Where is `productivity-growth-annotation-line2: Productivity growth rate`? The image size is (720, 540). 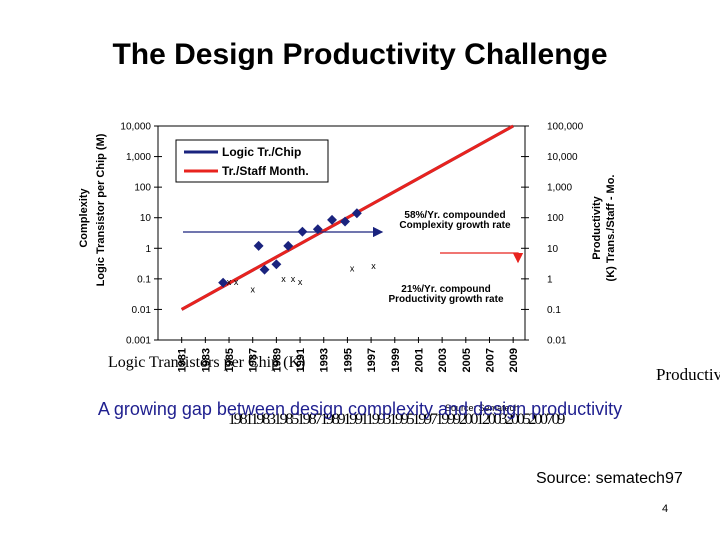 productivity-growth-annotation-line2: Productivity growth rate is located at coordinates (445, 299).